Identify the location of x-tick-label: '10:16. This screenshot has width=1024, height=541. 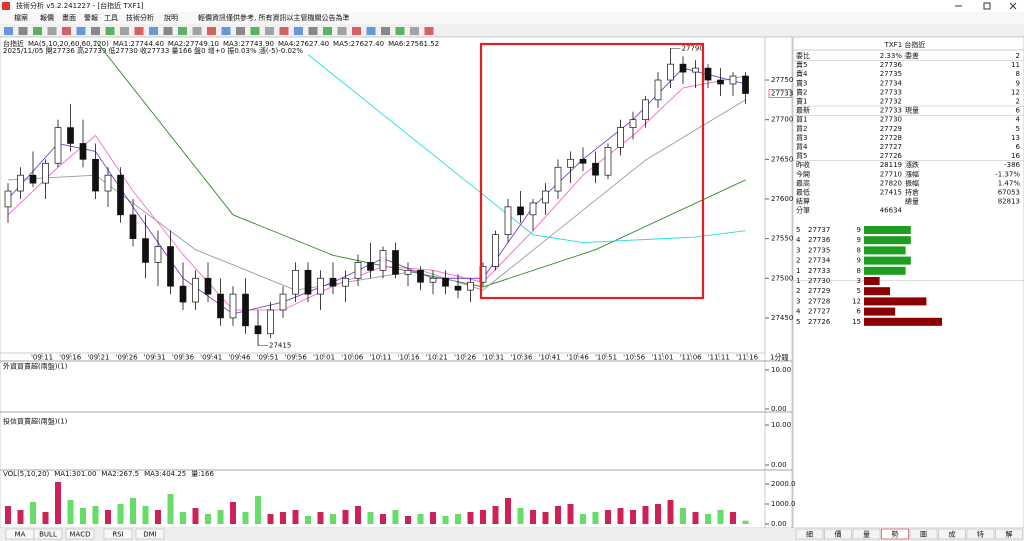
(409, 358).